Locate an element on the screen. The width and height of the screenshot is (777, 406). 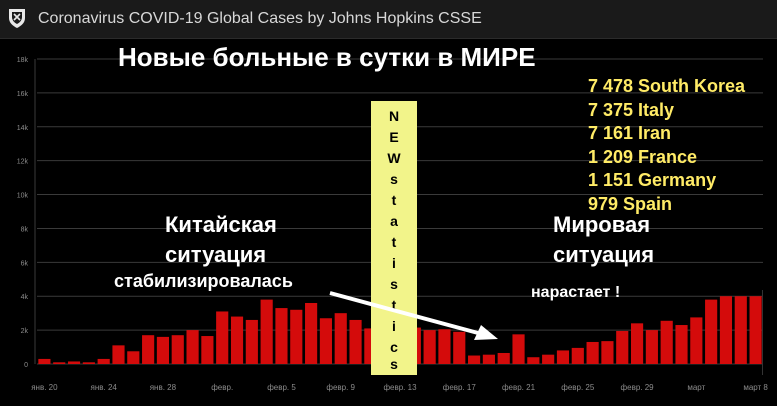
x-tick-label: февр. 17 is located at coordinates (460, 387).